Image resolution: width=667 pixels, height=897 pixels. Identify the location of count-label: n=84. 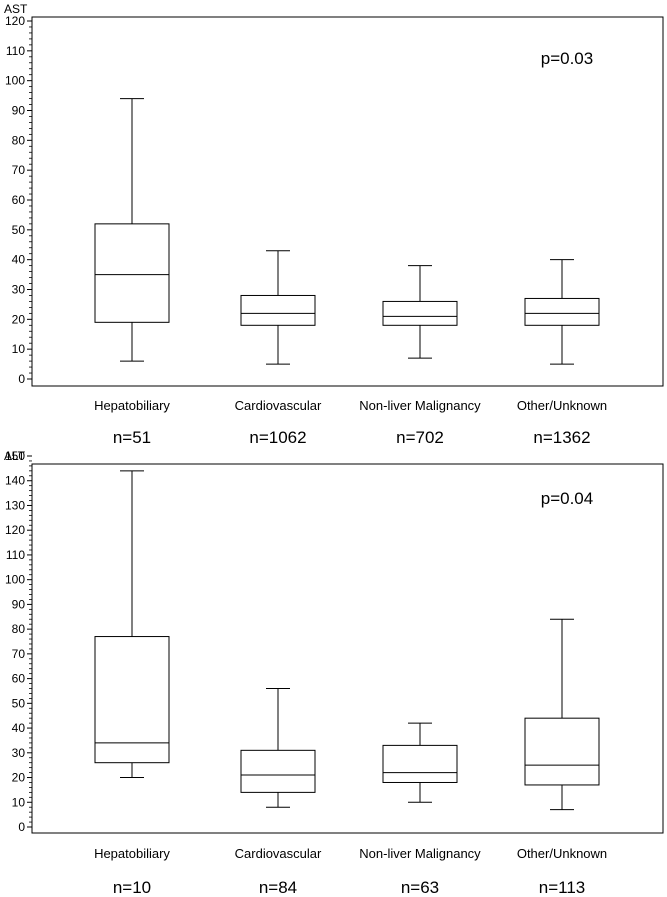
(278, 887).